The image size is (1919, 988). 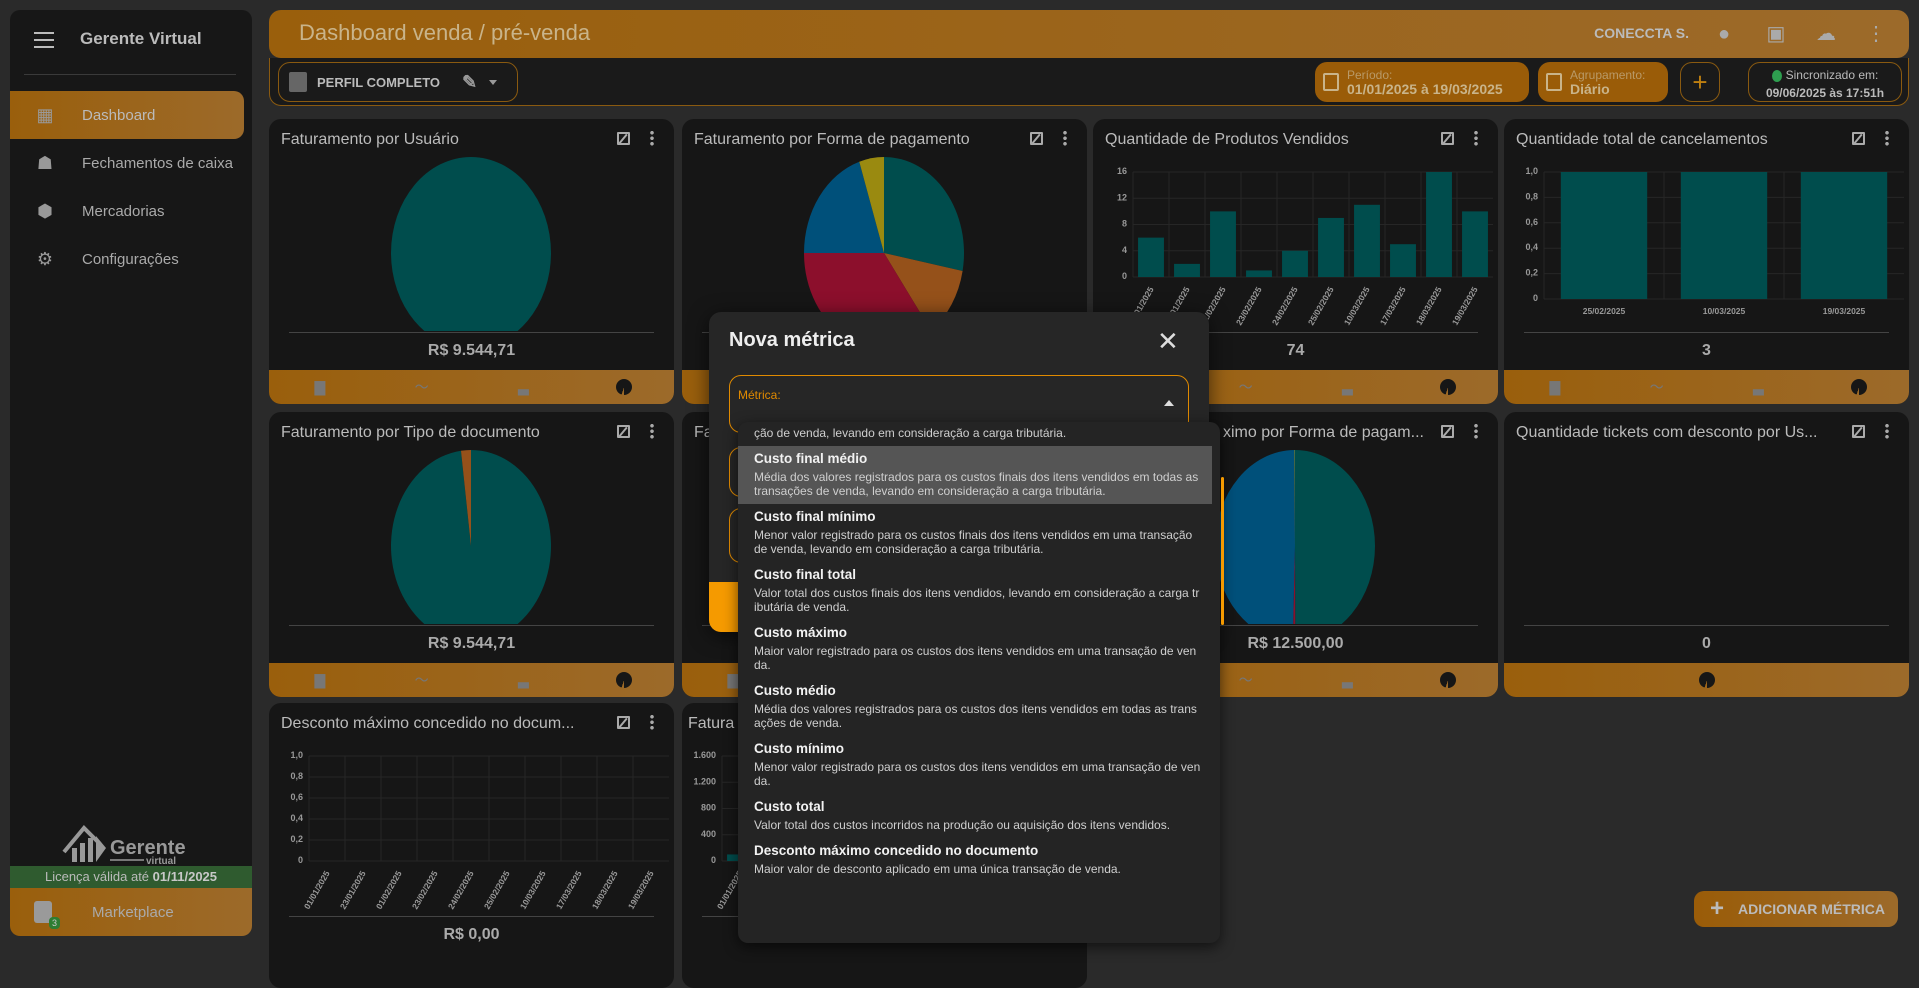 What do you see at coordinates (127, 211) in the screenshot?
I see `sidebar-item-mercadorias: ⬢ Mercadorias` at bounding box center [127, 211].